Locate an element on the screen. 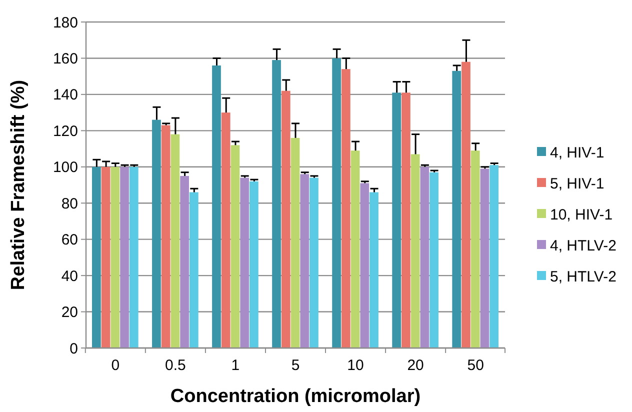 This screenshot has width=632, height=412. y-tick-label: 60 is located at coordinates (69, 240).